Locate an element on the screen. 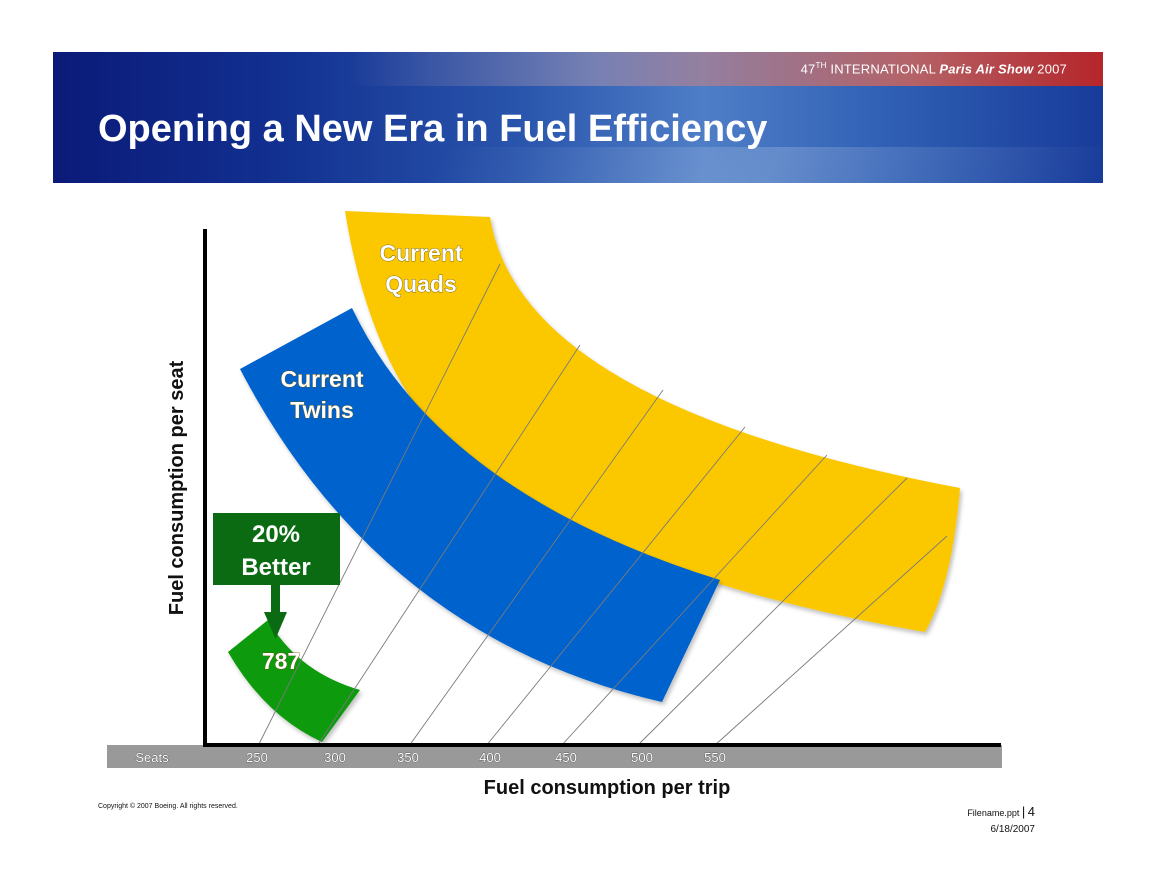 Image resolution: width=1155 pixels, height=893 pixels. dreamliner-band is located at coordinates (294, 681).